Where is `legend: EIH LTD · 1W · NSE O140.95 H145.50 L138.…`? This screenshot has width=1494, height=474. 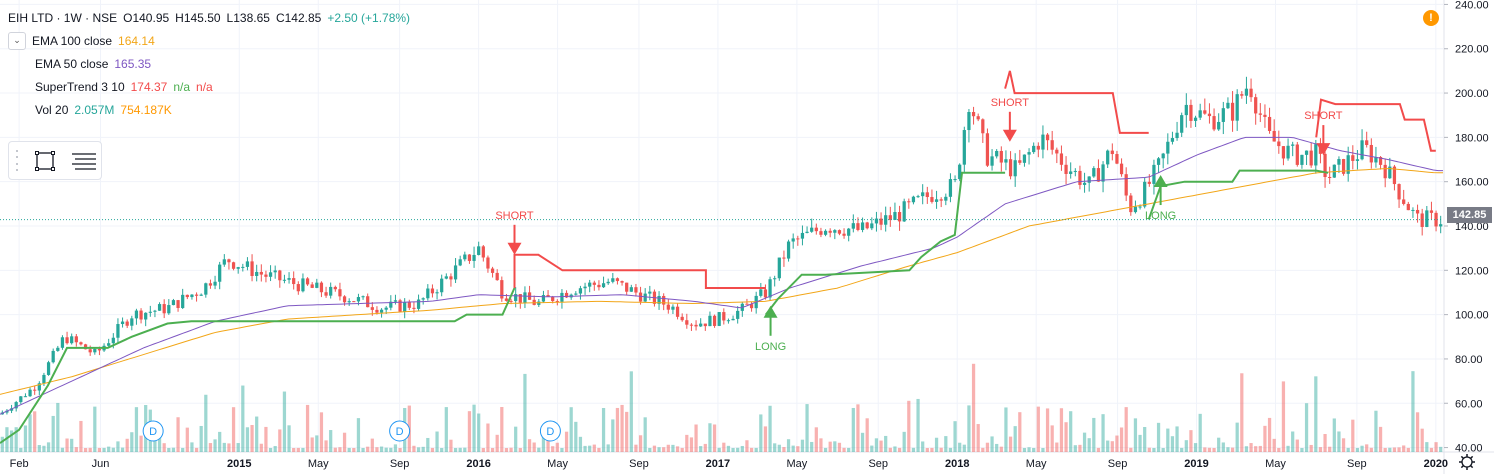
legend: EIH LTD · 1W · NSE O140.95 H145.50 L138.… is located at coordinates (212, 63).